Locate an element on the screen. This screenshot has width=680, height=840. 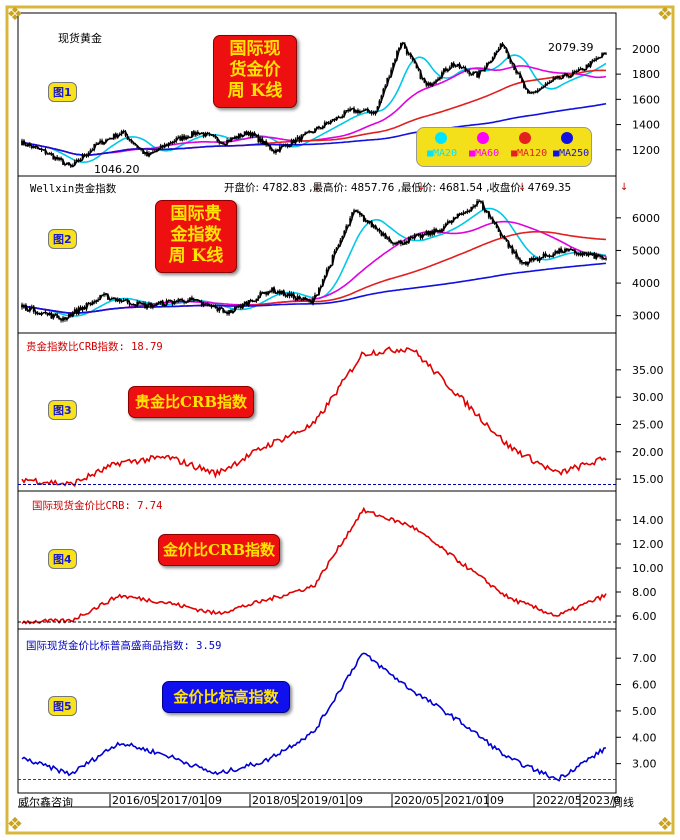
ohlc-arrow-1: ↓ is located at coordinates (421, 187).